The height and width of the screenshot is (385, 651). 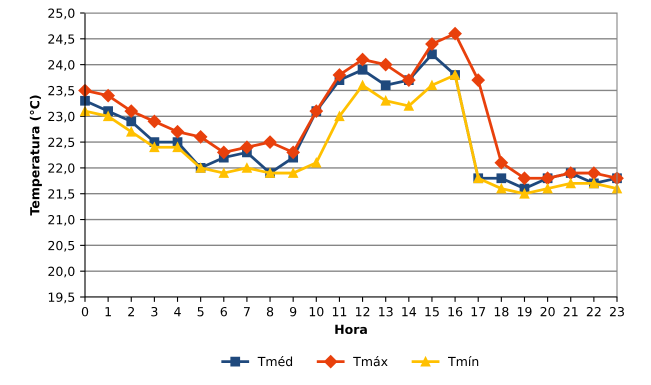 I want to click on y-tick-label: 22,5, so click(x=61, y=143).